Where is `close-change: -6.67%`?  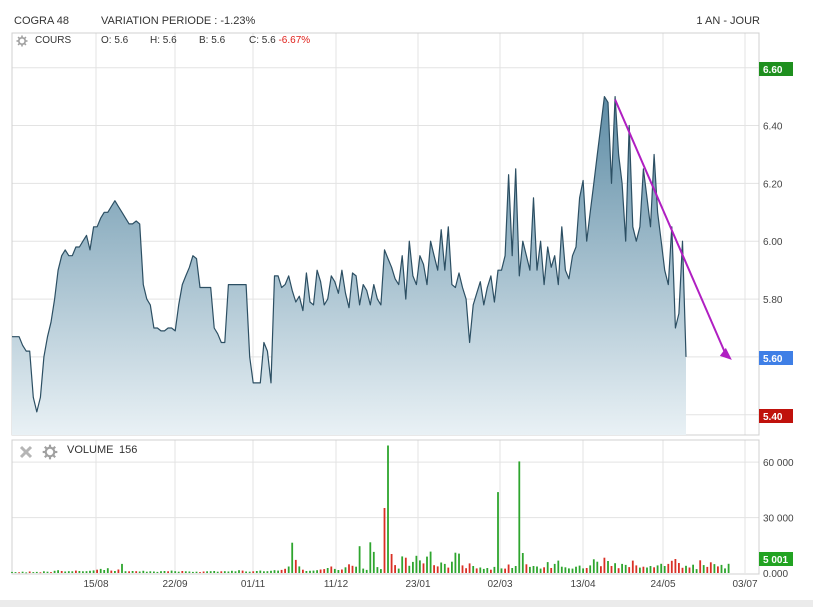
close-change: -6.67% is located at coordinates (294, 40).